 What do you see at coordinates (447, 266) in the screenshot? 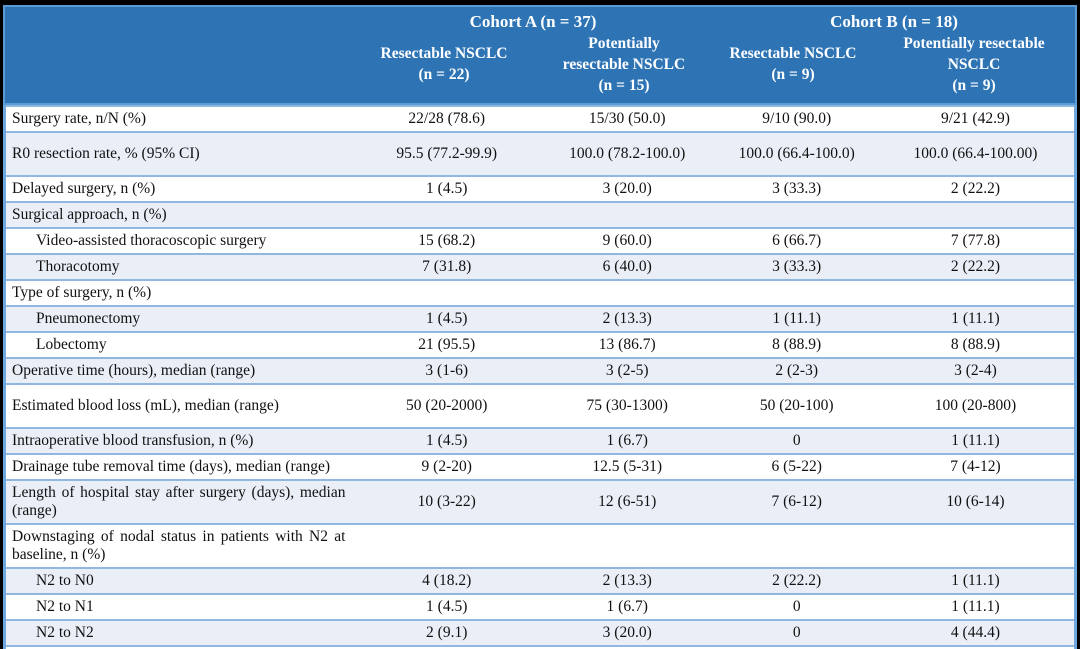
I see `cell-value: 7 (31.8)` at bounding box center [447, 266].